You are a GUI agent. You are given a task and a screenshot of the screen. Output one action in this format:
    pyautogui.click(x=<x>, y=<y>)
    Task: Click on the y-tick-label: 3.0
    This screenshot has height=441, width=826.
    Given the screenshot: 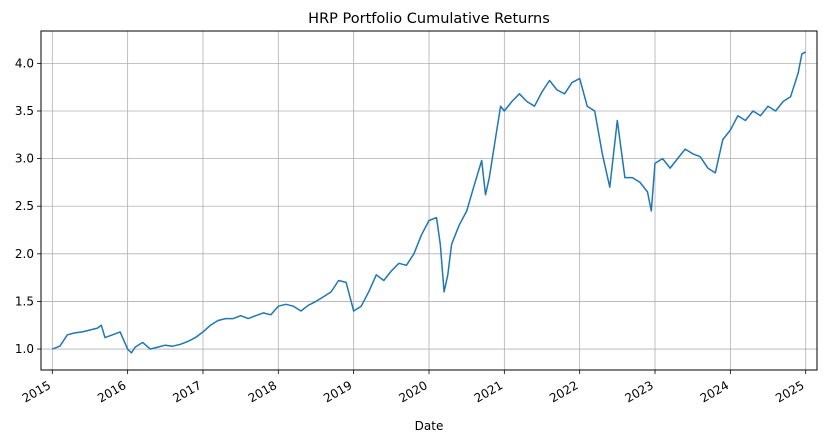 What is the action you would take?
    pyautogui.click(x=24, y=159)
    